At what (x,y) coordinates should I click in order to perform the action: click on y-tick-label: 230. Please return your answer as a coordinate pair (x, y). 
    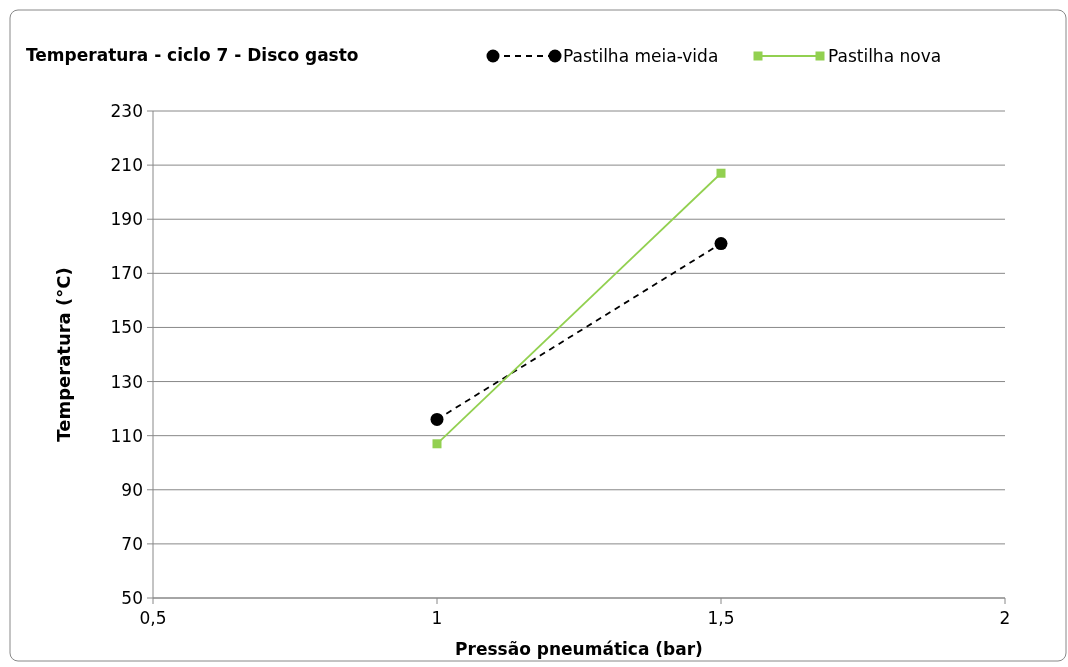
    Looking at the image, I should click on (126, 110).